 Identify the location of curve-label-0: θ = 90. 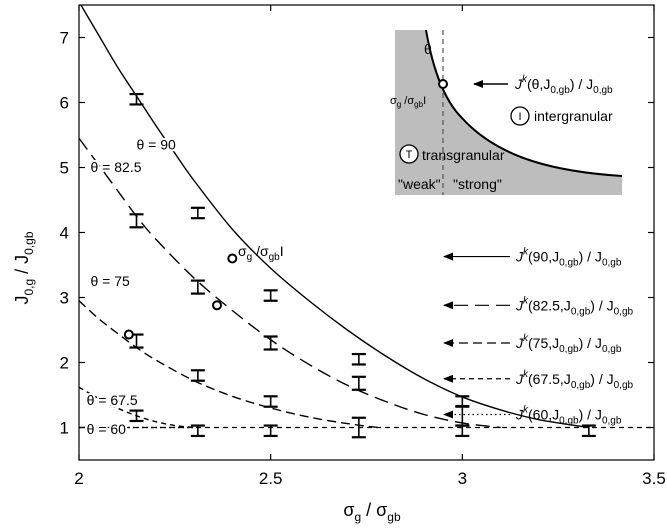
(157, 144).